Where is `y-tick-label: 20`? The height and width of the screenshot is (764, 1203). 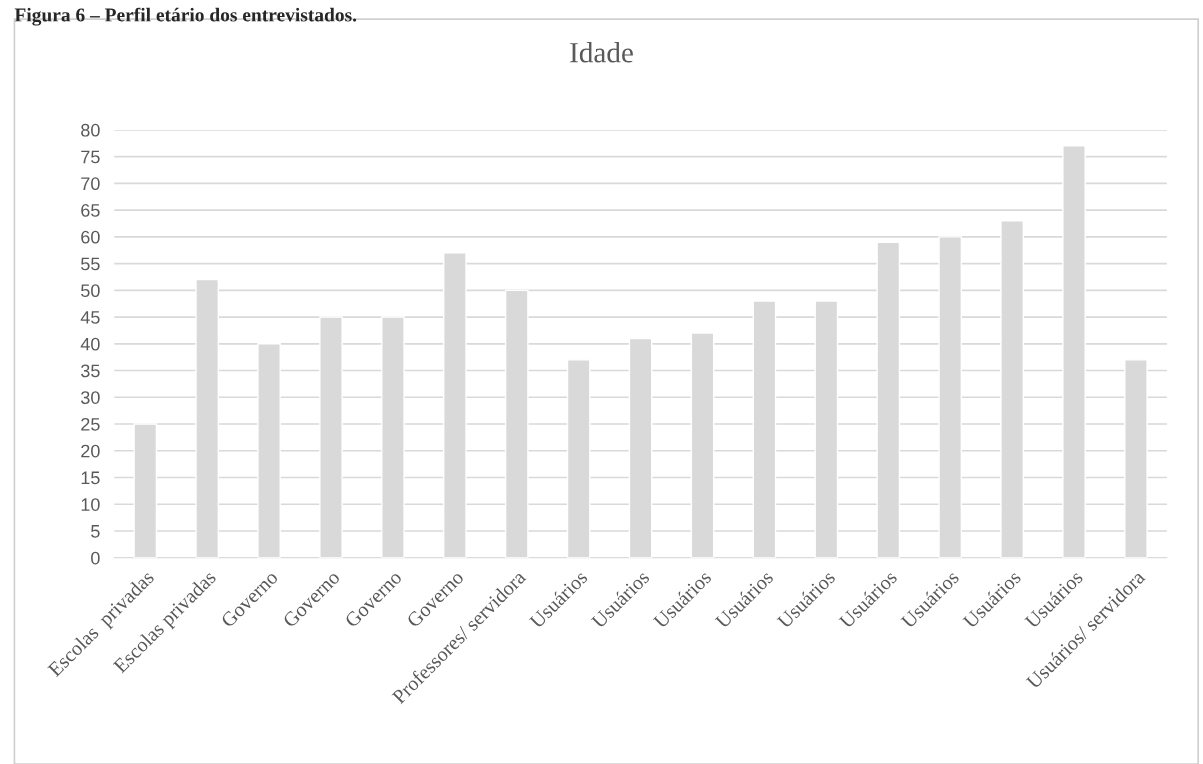 y-tick-label: 20 is located at coordinates (90, 451).